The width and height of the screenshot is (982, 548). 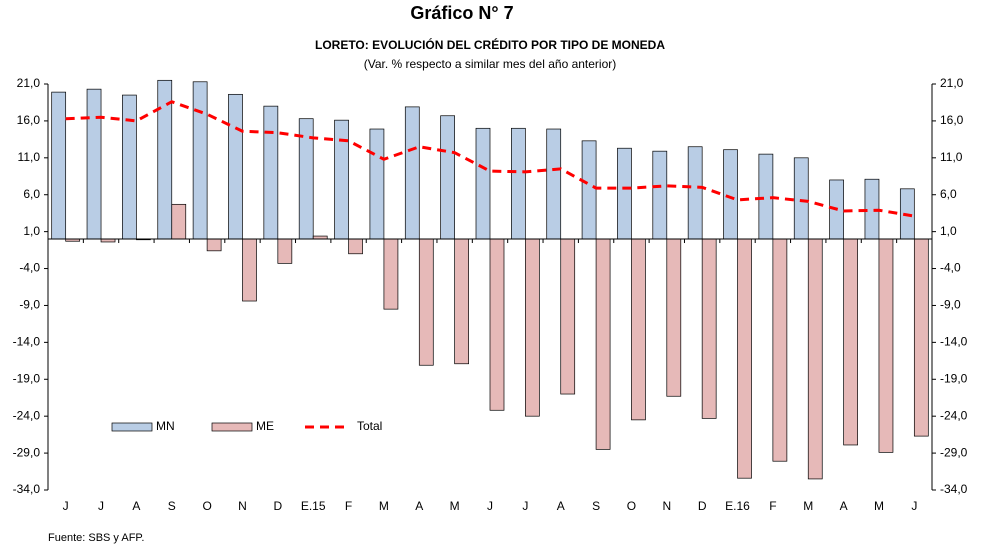 I want to click on y-tick-label: 11,0, so click(x=29, y=157).